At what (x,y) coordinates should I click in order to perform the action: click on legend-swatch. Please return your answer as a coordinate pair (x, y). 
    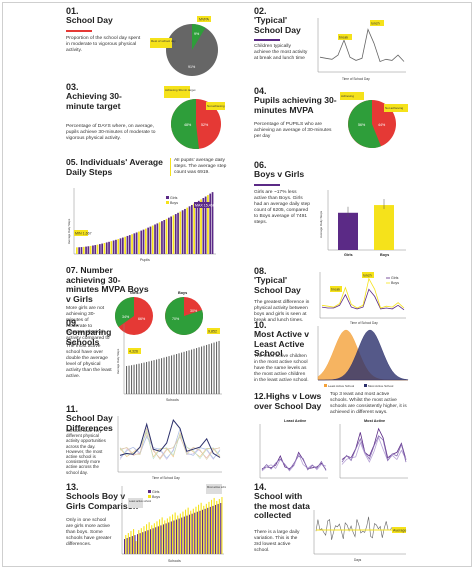
    Looking at the image, I should click on (167, 202).